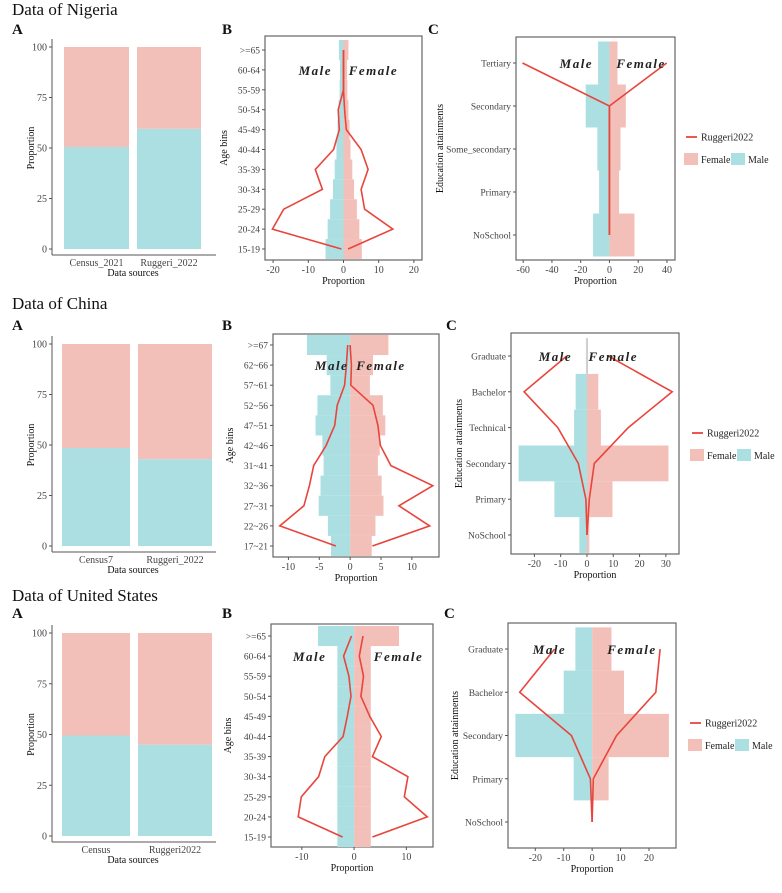  What do you see at coordinates (60, 303) in the screenshot?
I see `section-title-china: Data of China` at bounding box center [60, 303].